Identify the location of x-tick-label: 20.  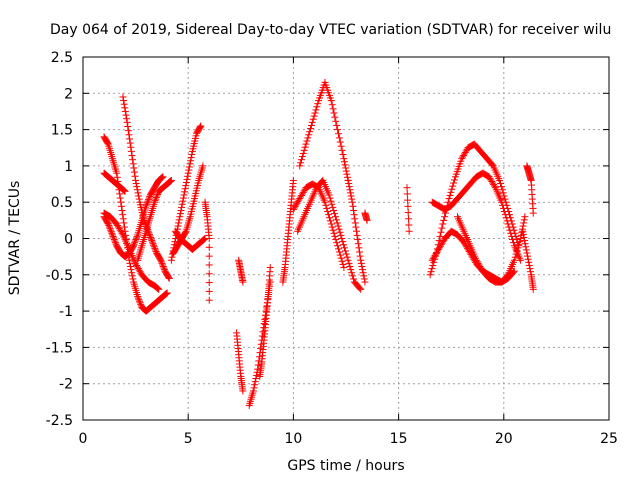
(504, 439).